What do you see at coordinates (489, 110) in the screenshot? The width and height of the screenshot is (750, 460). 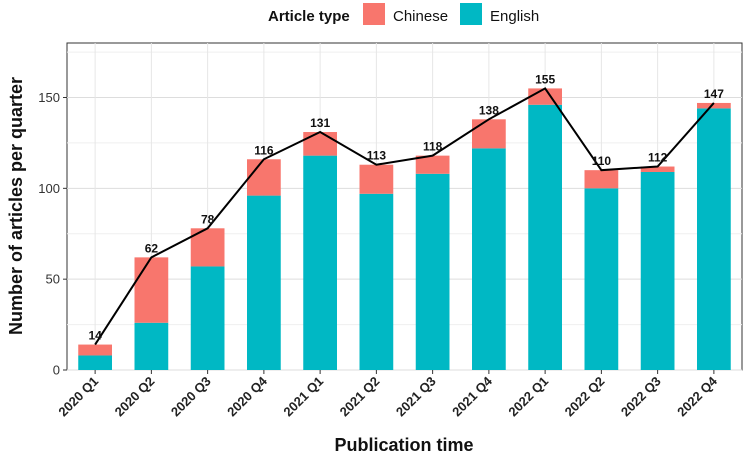 I see `data-label: 138` at bounding box center [489, 110].